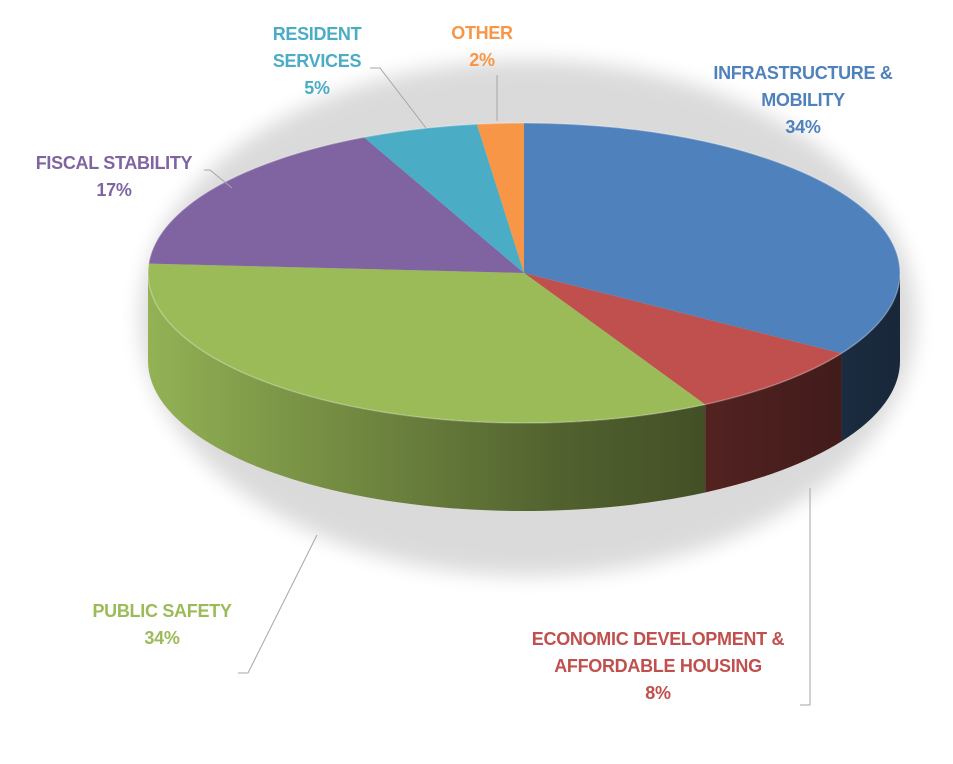 This screenshot has height=764, width=953. Describe the element at coordinates (482, 46) in the screenshot. I see `label-other: OTHER 2%` at that location.